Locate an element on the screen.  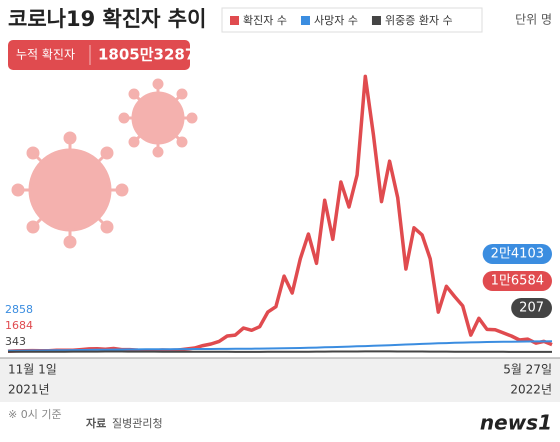
legend-box is located at coordinates (352, 20).